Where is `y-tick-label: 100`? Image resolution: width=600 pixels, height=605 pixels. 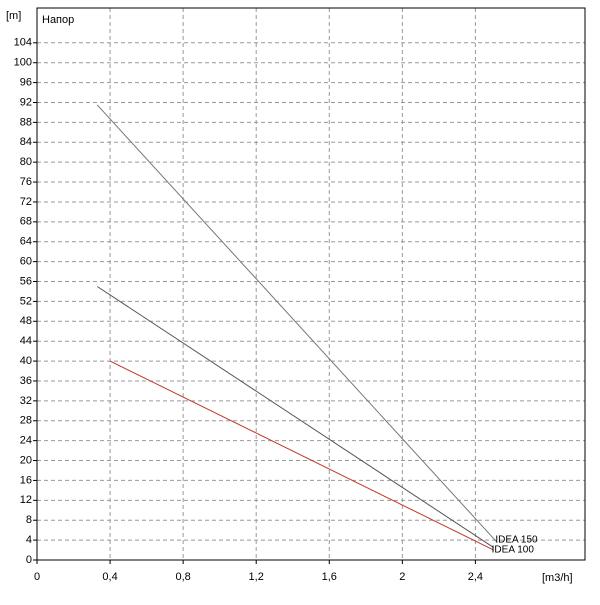 y-tick-label: 100 is located at coordinates (23, 63).